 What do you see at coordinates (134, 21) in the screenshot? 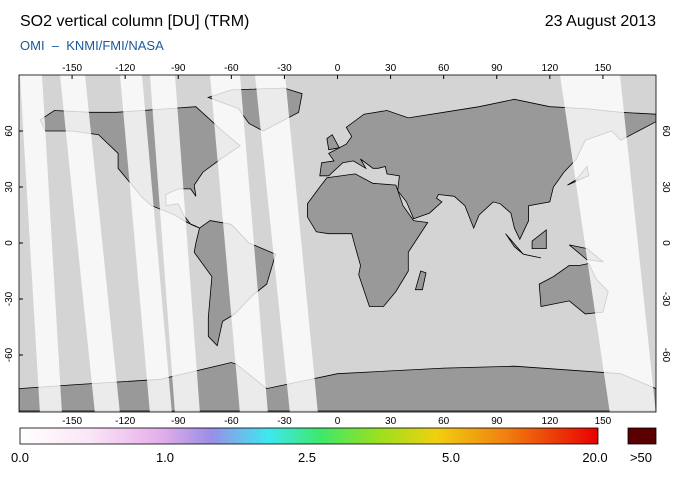
I see `title: SO2 vertical column [DU] (TRM)` at bounding box center [134, 21].